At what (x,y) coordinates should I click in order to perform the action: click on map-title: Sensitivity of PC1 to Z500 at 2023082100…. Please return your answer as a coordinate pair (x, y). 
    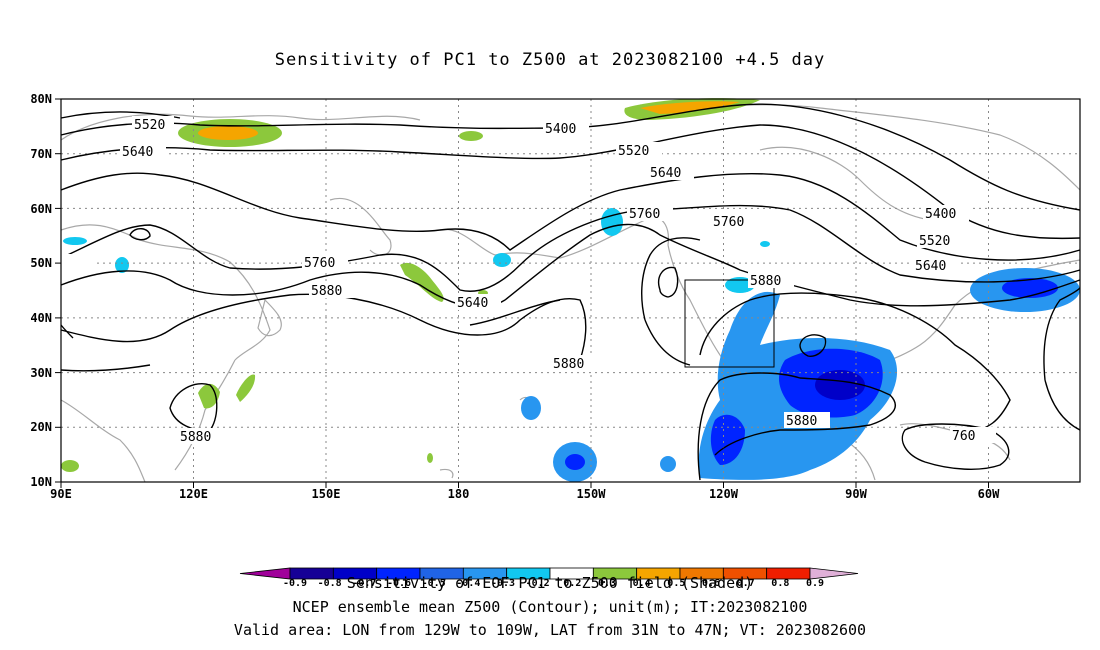
    Looking at the image, I should click on (550, 60).